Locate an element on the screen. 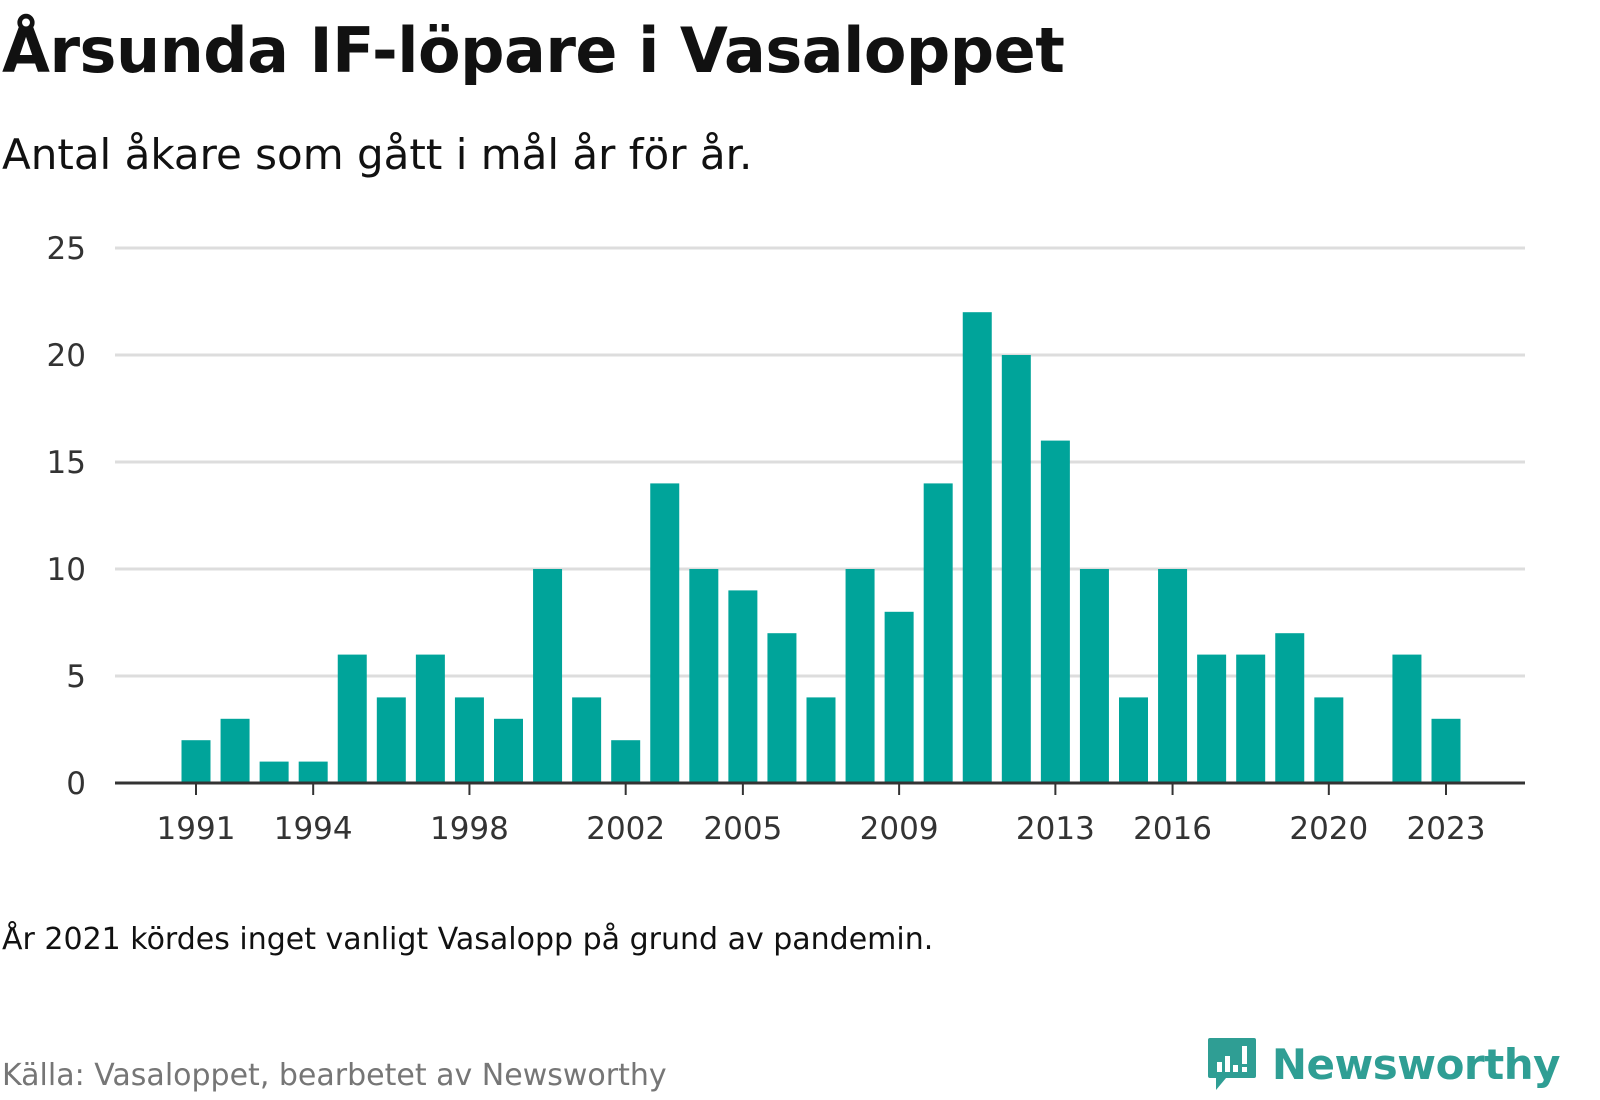 This screenshot has height=1100, width=1600. x-tick-label: 2020 is located at coordinates (1328, 829).